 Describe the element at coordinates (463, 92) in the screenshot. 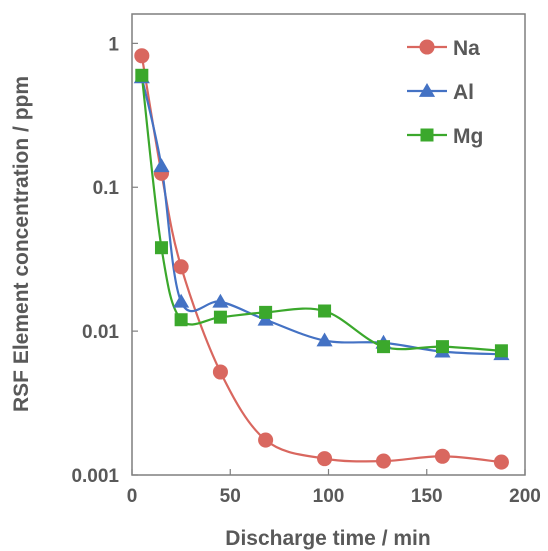

I see `legend-label-al: Al` at that location.